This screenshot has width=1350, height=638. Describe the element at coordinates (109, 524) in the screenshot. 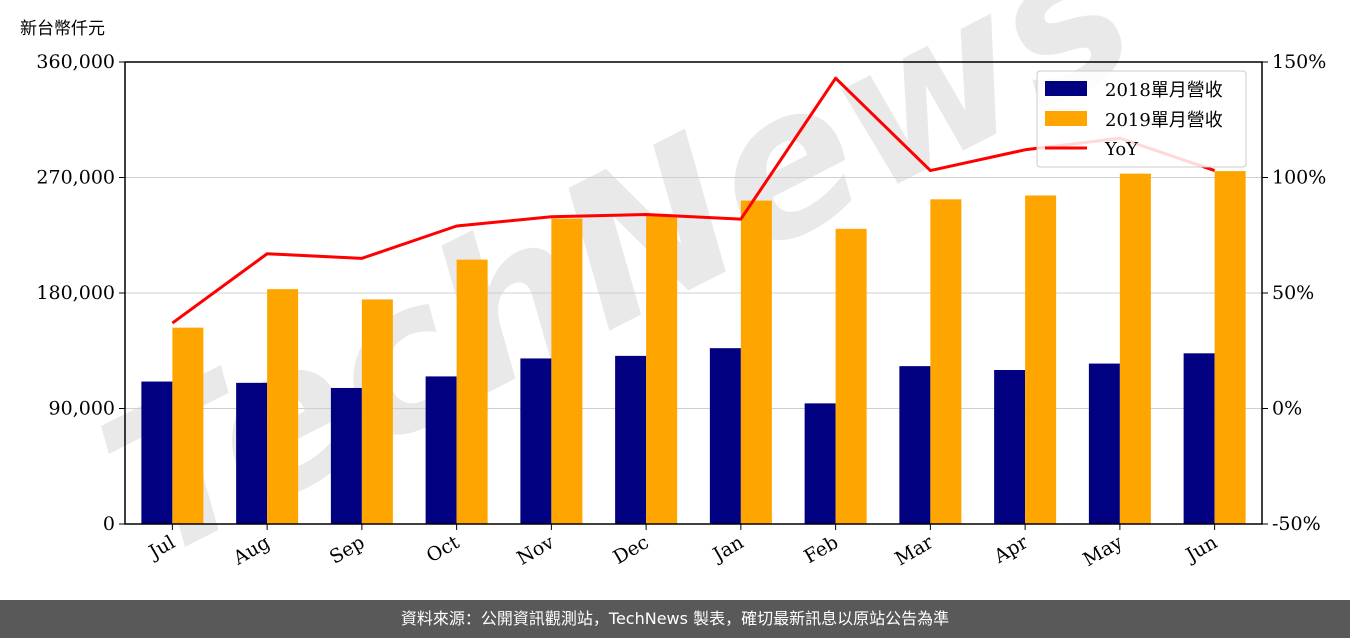

I see `left-tick-label: 0` at that location.